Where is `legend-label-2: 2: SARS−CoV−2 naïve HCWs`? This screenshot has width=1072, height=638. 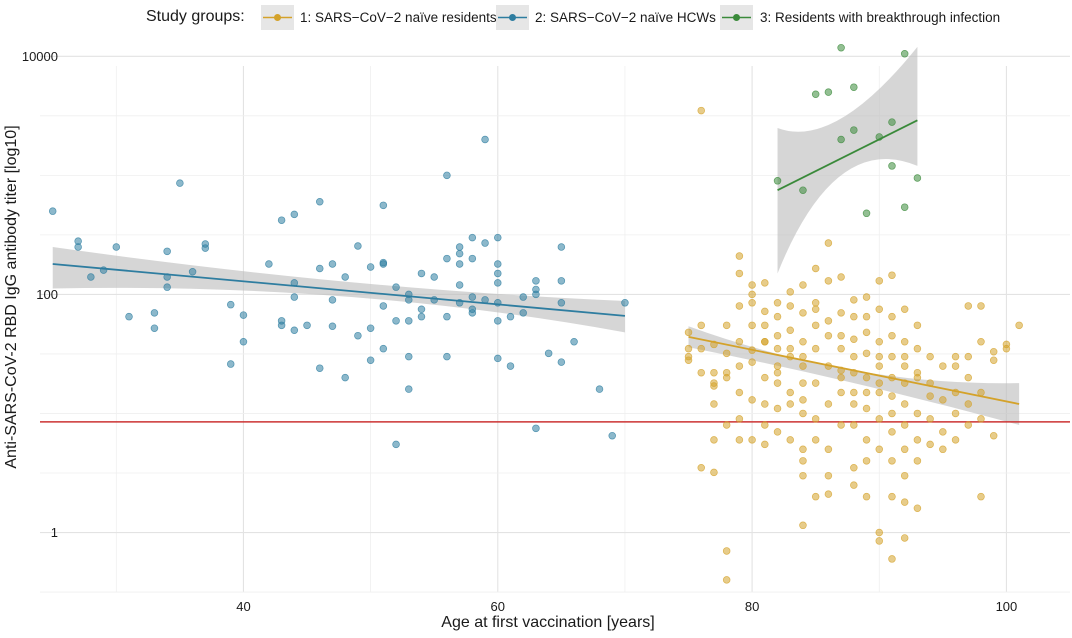
legend-label-2: 2: SARS−CoV−2 naïve HCWs is located at coordinates (625, 17).